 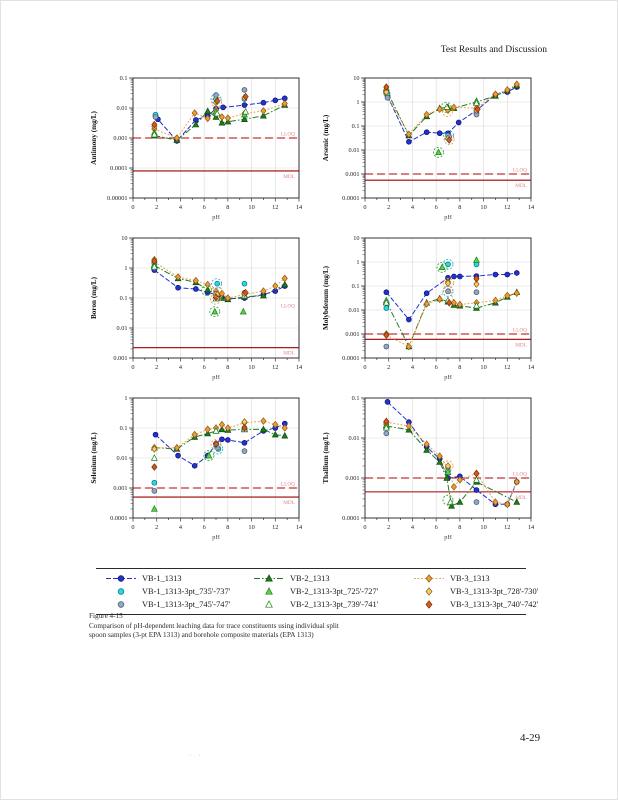 What do you see at coordinates (310, 578) in the screenshot?
I see `legend-label: VB-2_1313` at bounding box center [310, 578].